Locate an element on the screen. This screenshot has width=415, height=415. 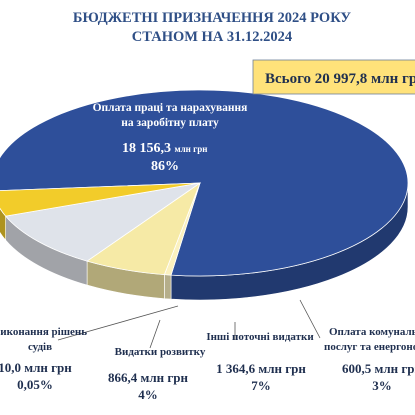
pie-slice-utilities is located at coordinates (100, 199).